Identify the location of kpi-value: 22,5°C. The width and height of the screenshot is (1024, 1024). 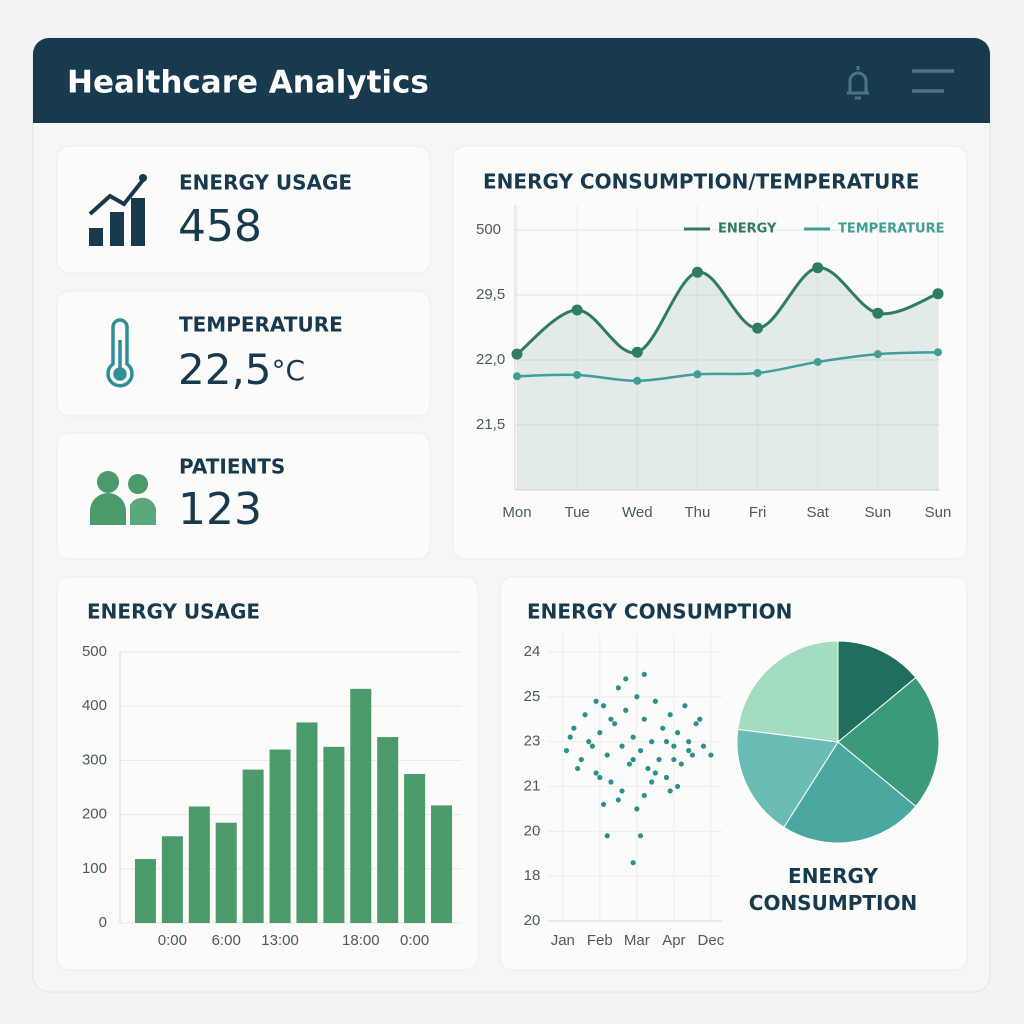
(241, 369).